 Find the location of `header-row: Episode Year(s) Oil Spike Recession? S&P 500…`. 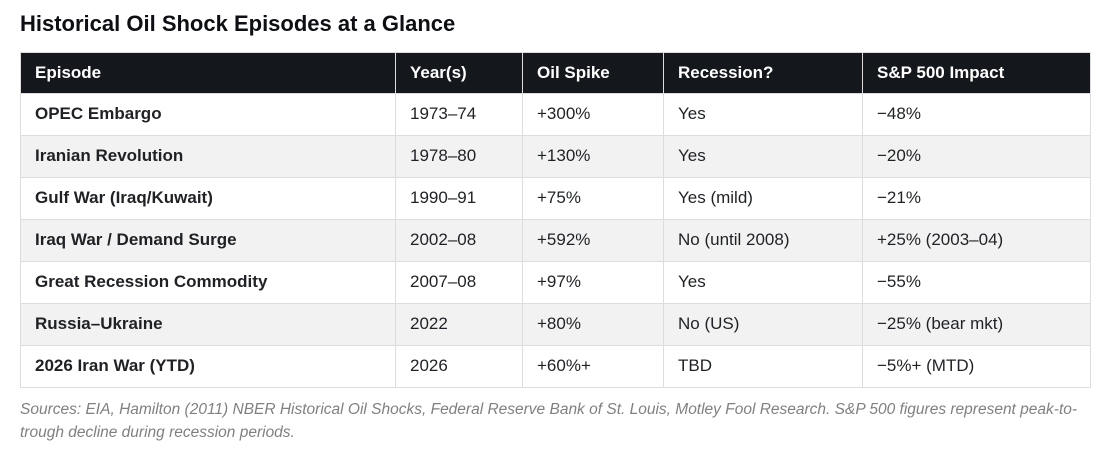

header-row: Episode Year(s) Oil Spike Recession? S&P 500… is located at coordinates (555, 73).